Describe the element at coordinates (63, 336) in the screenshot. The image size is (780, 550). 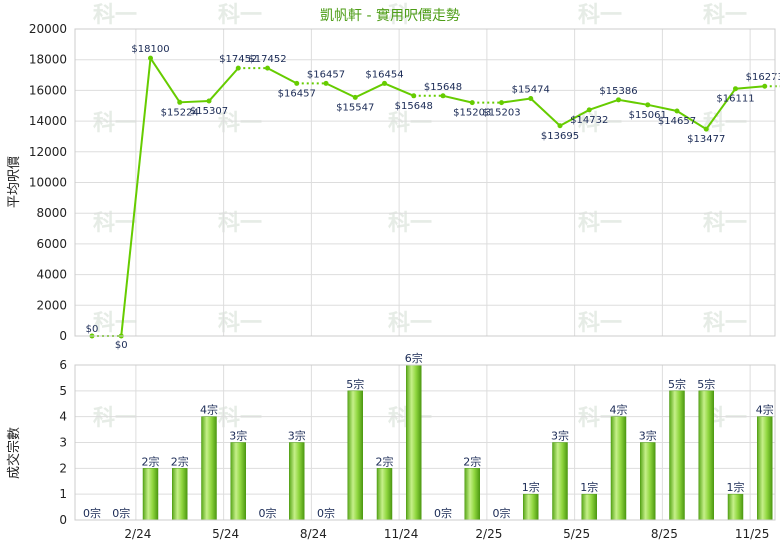
I see `price-y-tick-label: 0` at that location.